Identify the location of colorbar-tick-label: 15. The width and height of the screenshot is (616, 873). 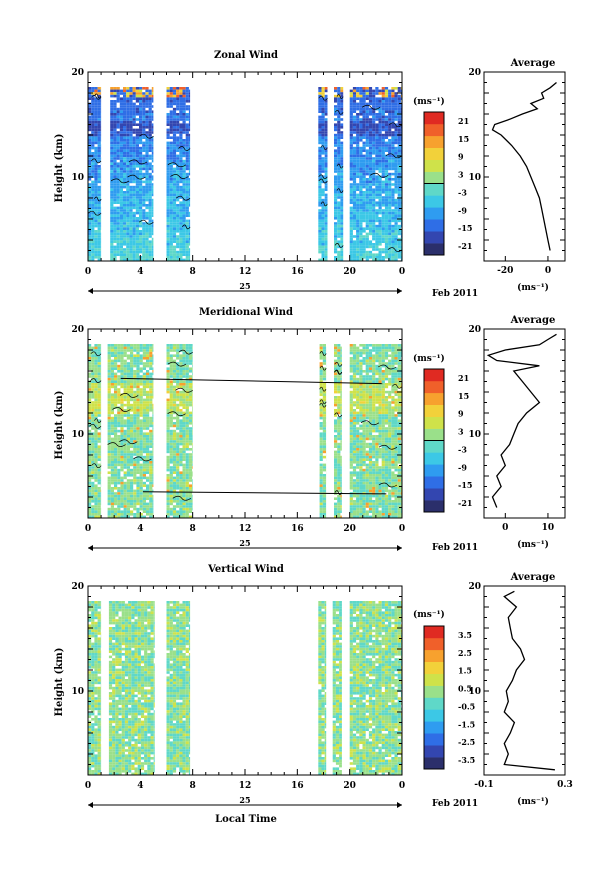
(463, 139).